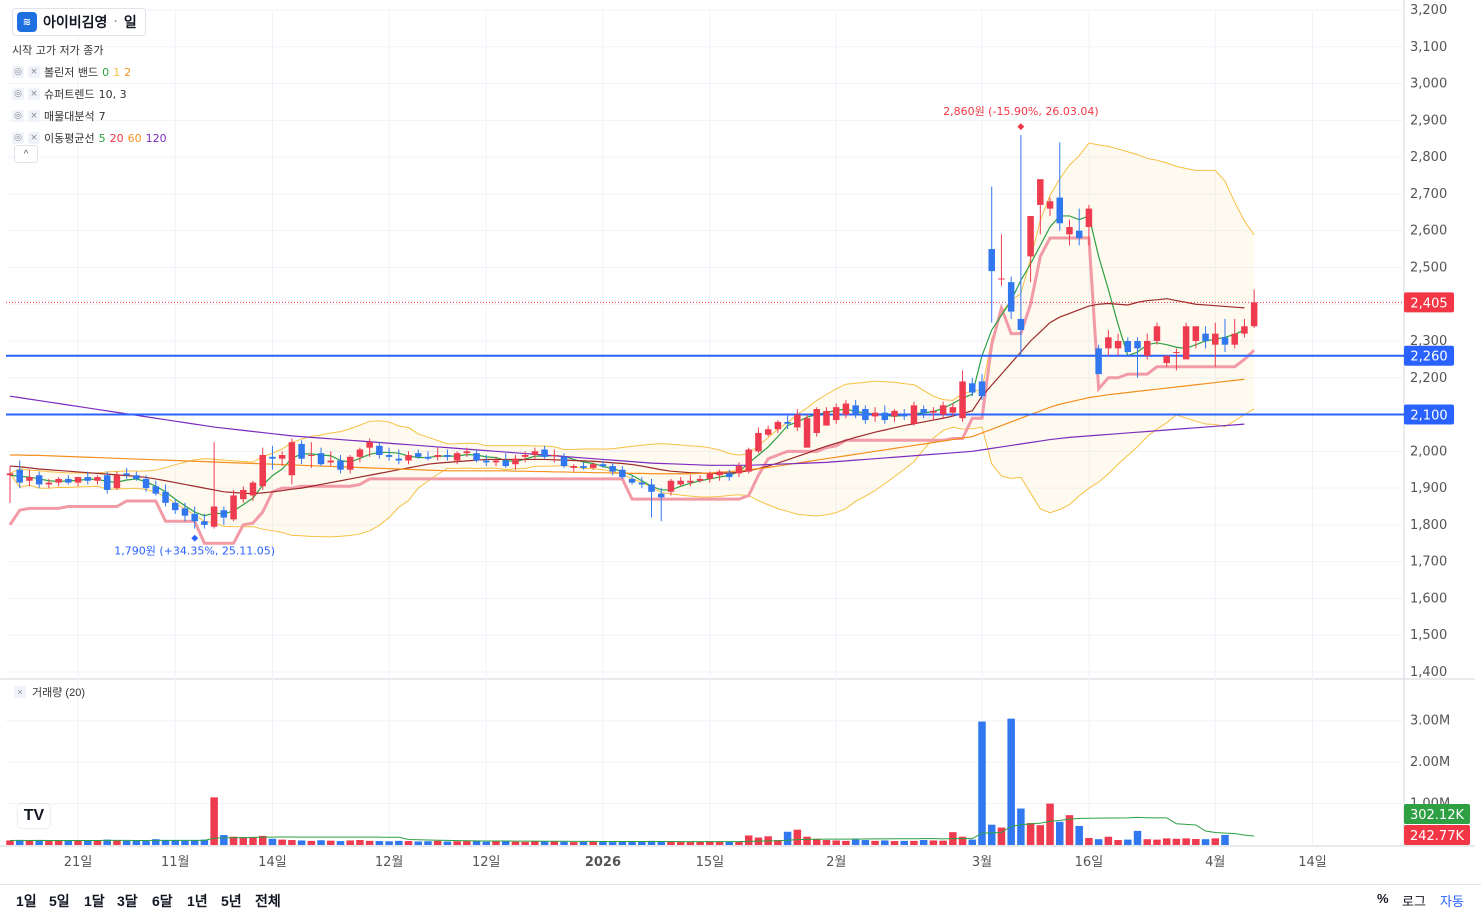  I want to click on price-tick: 2,700, so click(1428, 194).